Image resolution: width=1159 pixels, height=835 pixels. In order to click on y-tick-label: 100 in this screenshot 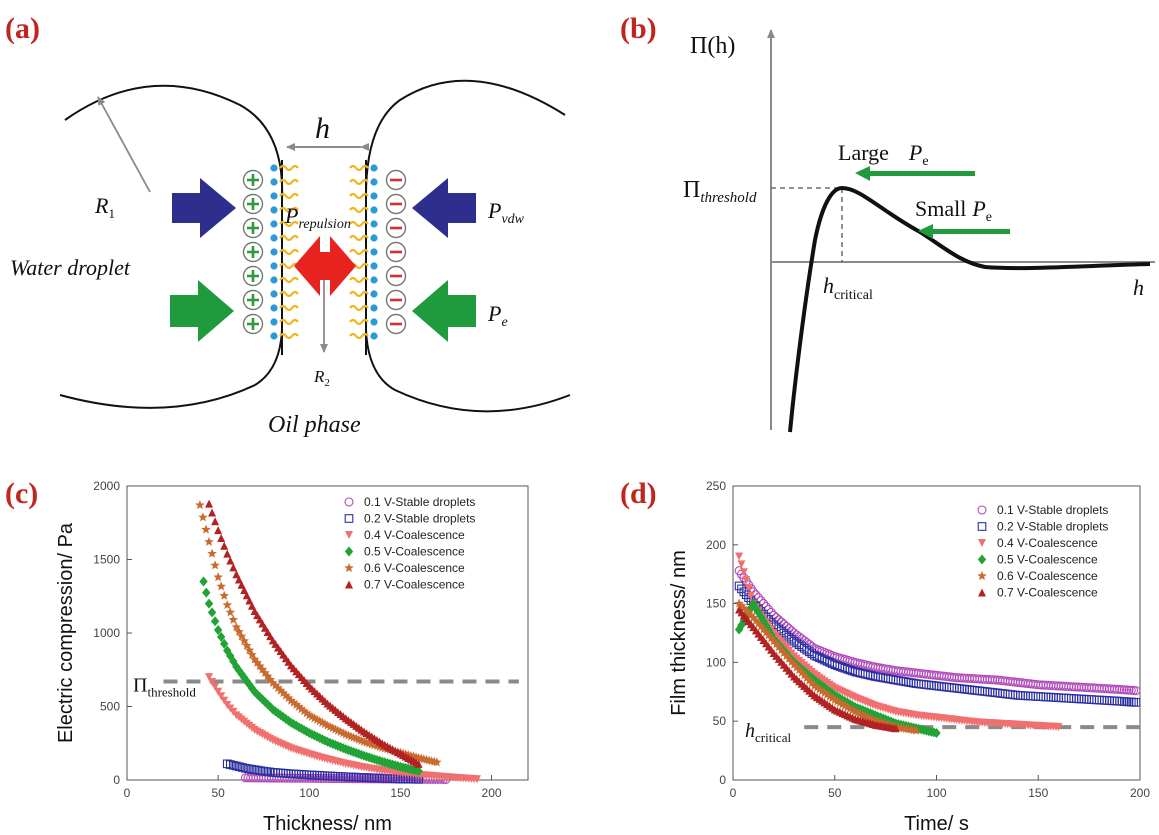, I will do `click(716, 662)`.